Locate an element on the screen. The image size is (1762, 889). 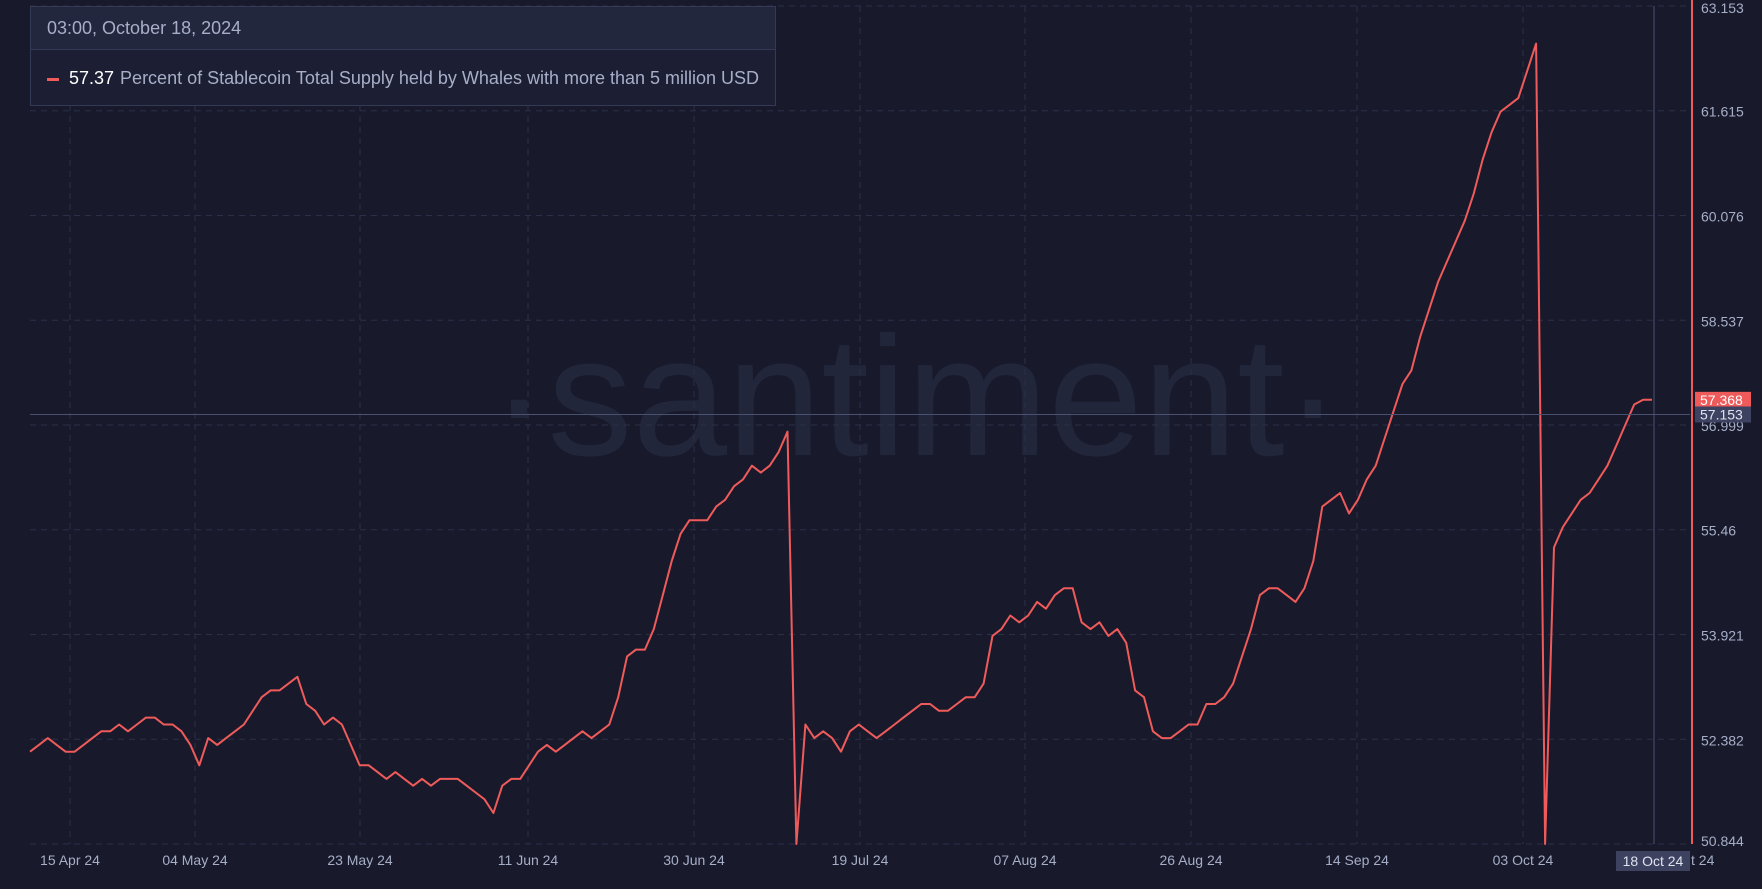
y-tick-label: 55.46 is located at coordinates (1718, 531).